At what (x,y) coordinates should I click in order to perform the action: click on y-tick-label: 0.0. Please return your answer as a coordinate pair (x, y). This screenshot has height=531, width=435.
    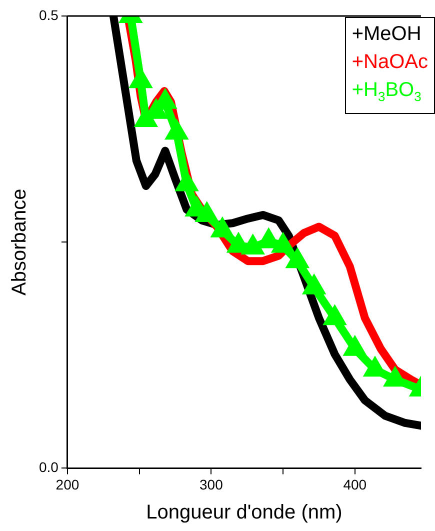
    Looking at the image, I should click on (48, 467).